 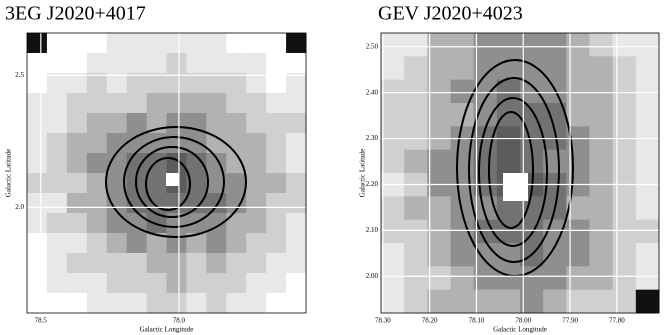 I want to click on peak-pixel, so click(x=172, y=179).